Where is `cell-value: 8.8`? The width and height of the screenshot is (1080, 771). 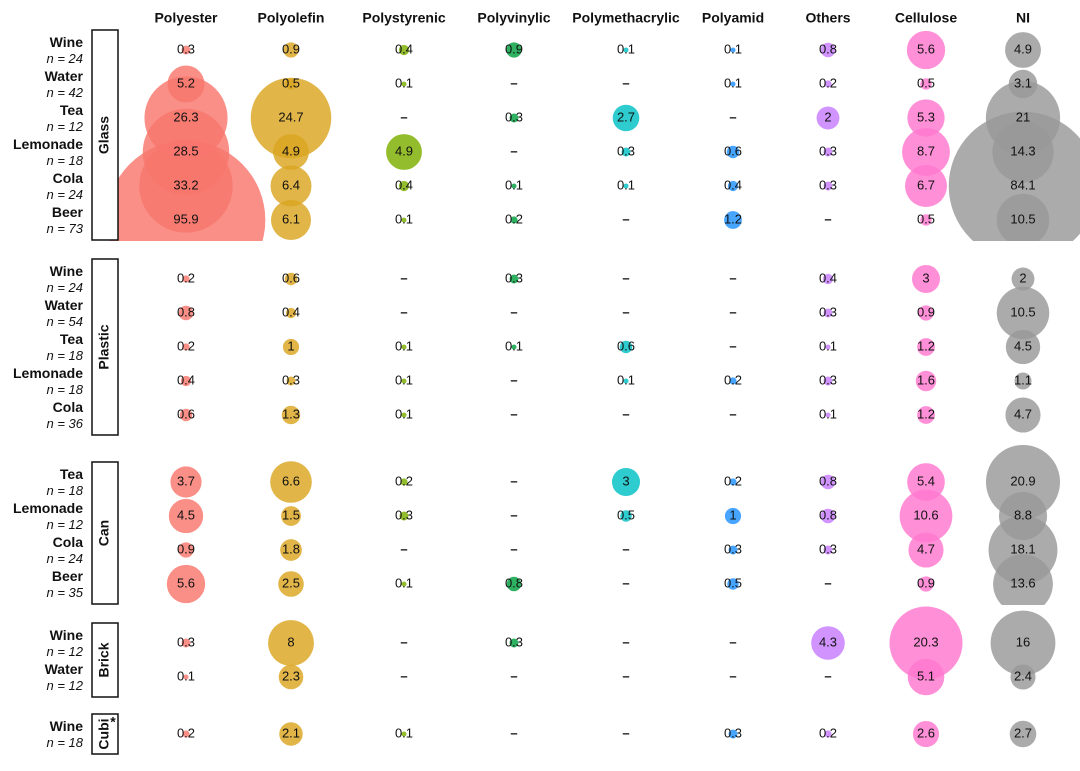 cell-value: 8.8 is located at coordinates (1023, 514).